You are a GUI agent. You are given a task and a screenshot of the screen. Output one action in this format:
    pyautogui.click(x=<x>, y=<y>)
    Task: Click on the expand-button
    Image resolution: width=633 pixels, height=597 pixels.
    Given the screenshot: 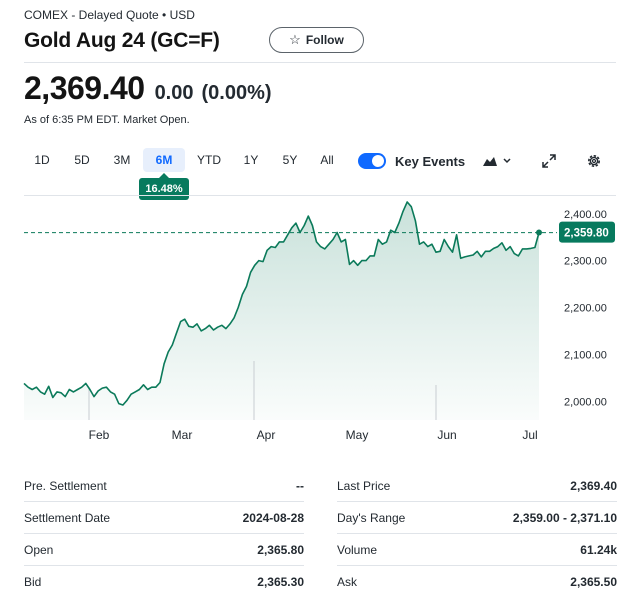 What is the action you would take?
    pyautogui.click(x=549, y=161)
    